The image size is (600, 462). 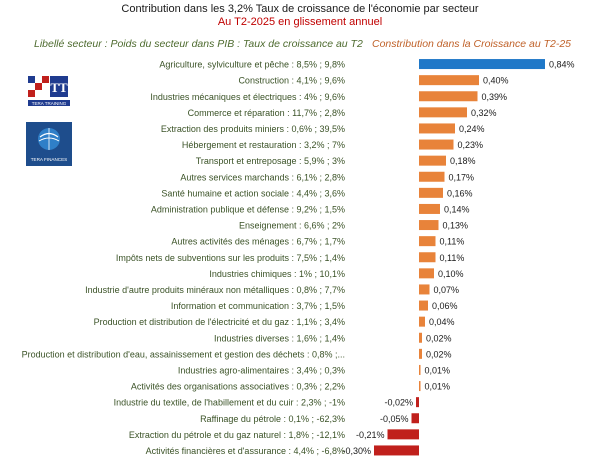 What do you see at coordinates (451, 274) in the screenshot?
I see `value-label: 0,10%` at bounding box center [451, 274].